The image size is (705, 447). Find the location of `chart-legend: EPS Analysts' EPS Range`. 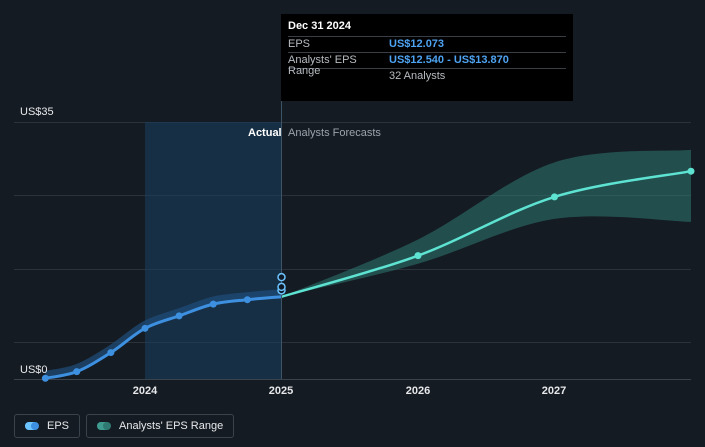

chart-legend: EPS Analysts' EPS Range is located at coordinates (124, 426).